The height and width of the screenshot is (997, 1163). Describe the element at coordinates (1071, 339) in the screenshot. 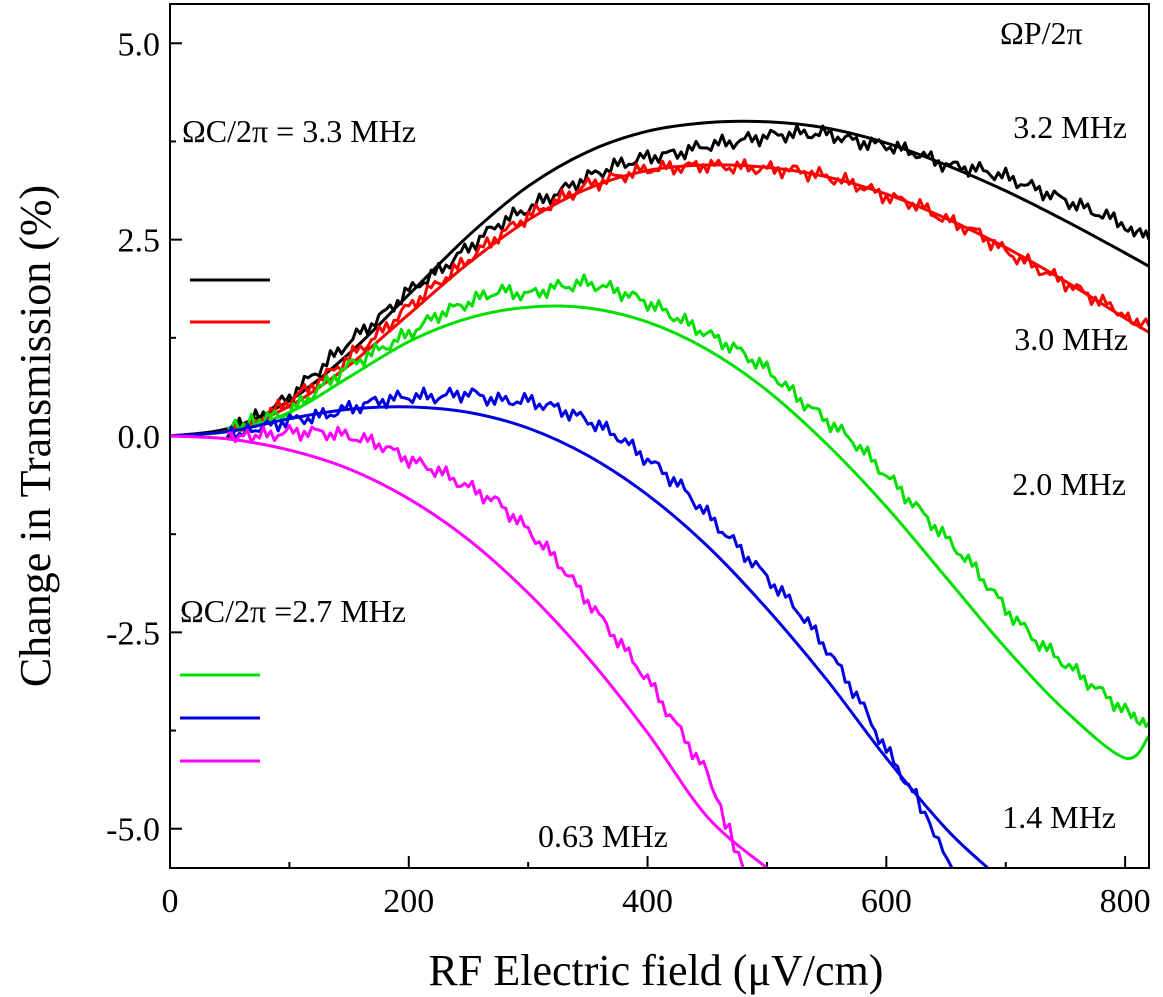

I see `series-label: 3.0 MHz` at that location.